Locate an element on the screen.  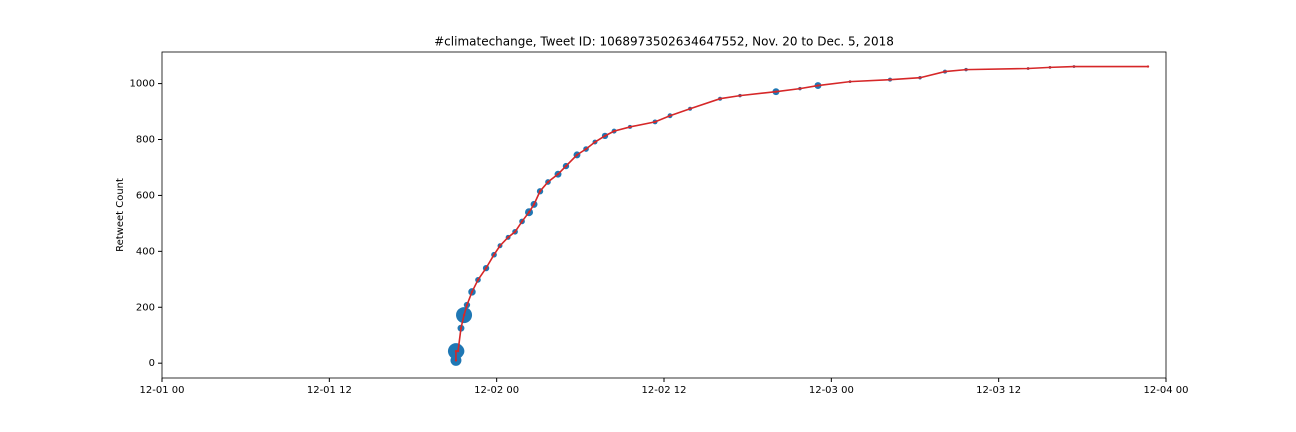
x-tick-label: 12-01 00 is located at coordinates (162, 390).